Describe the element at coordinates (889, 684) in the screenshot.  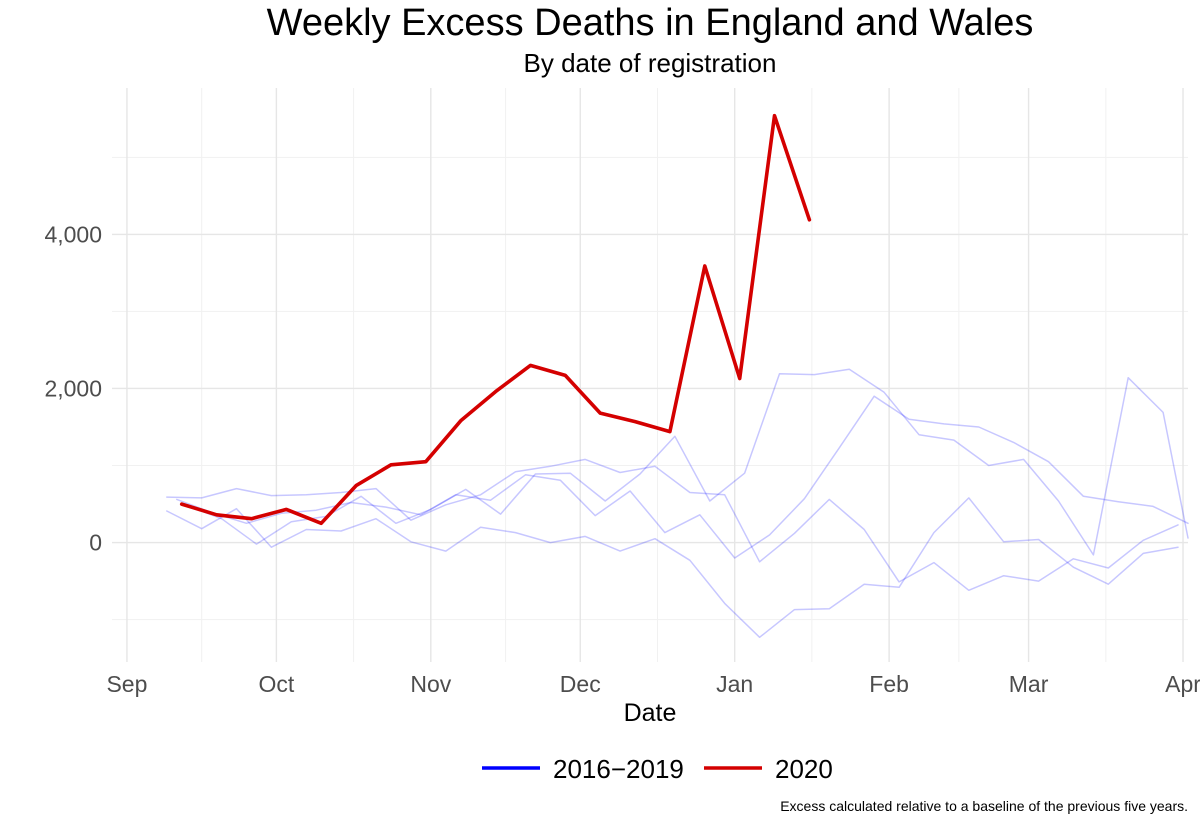
I see `x-tick-label: Feb` at that location.